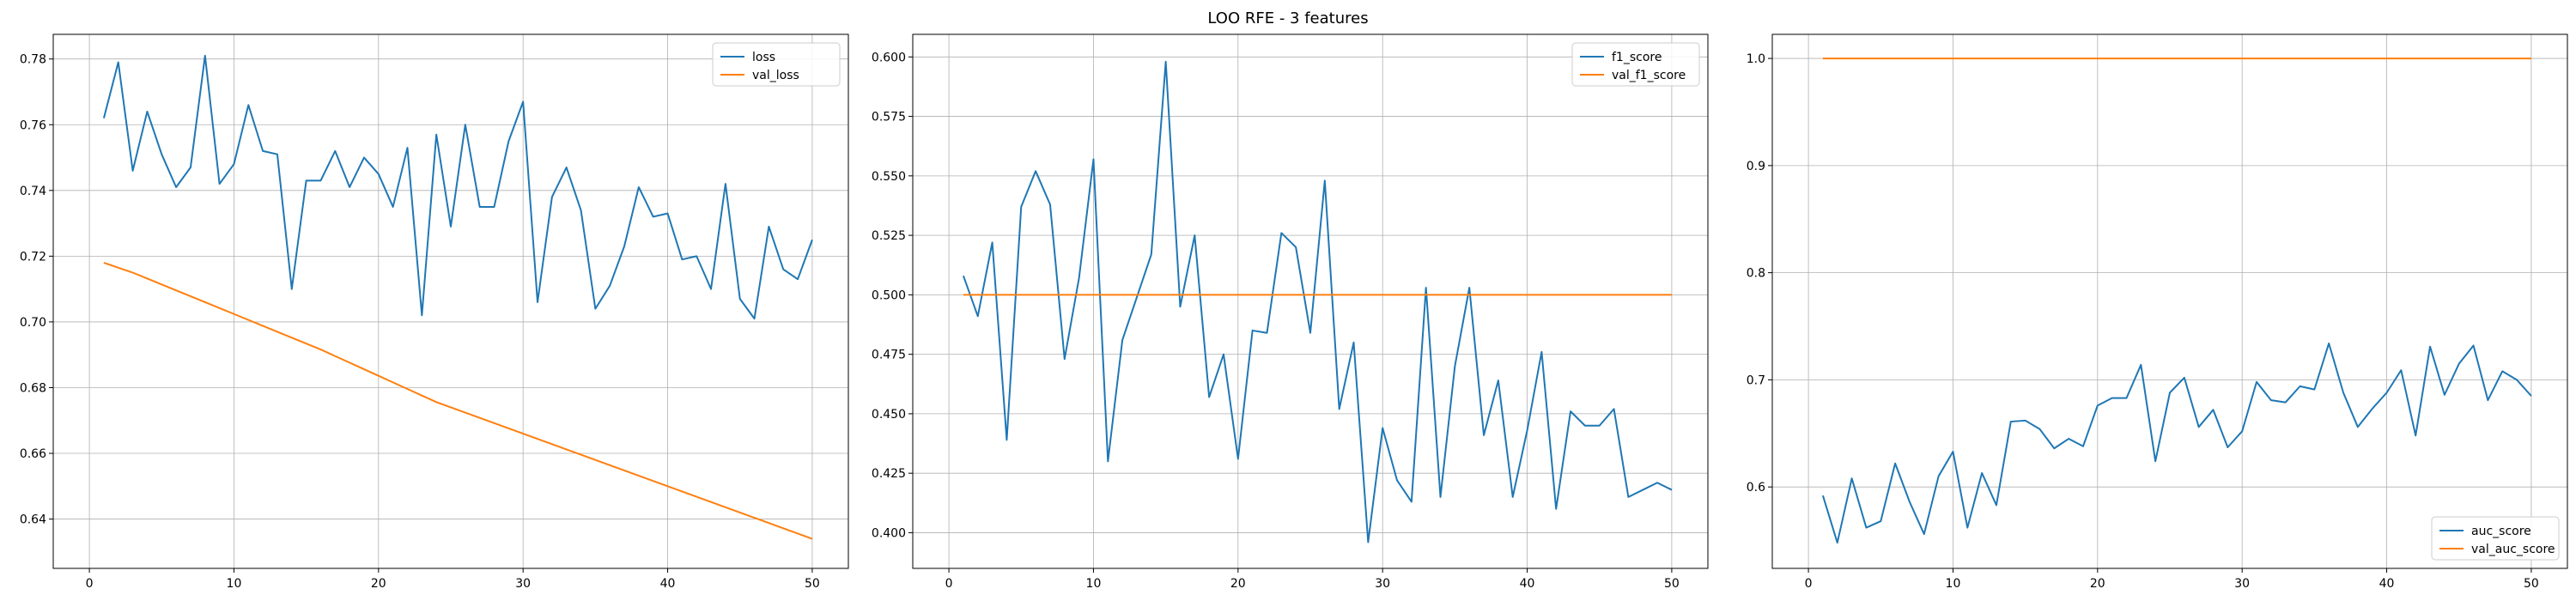 Image resolution: width=2576 pixels, height=601 pixels. I want to click on figure-title: LOO RFE - 3 features, so click(1287, 18).